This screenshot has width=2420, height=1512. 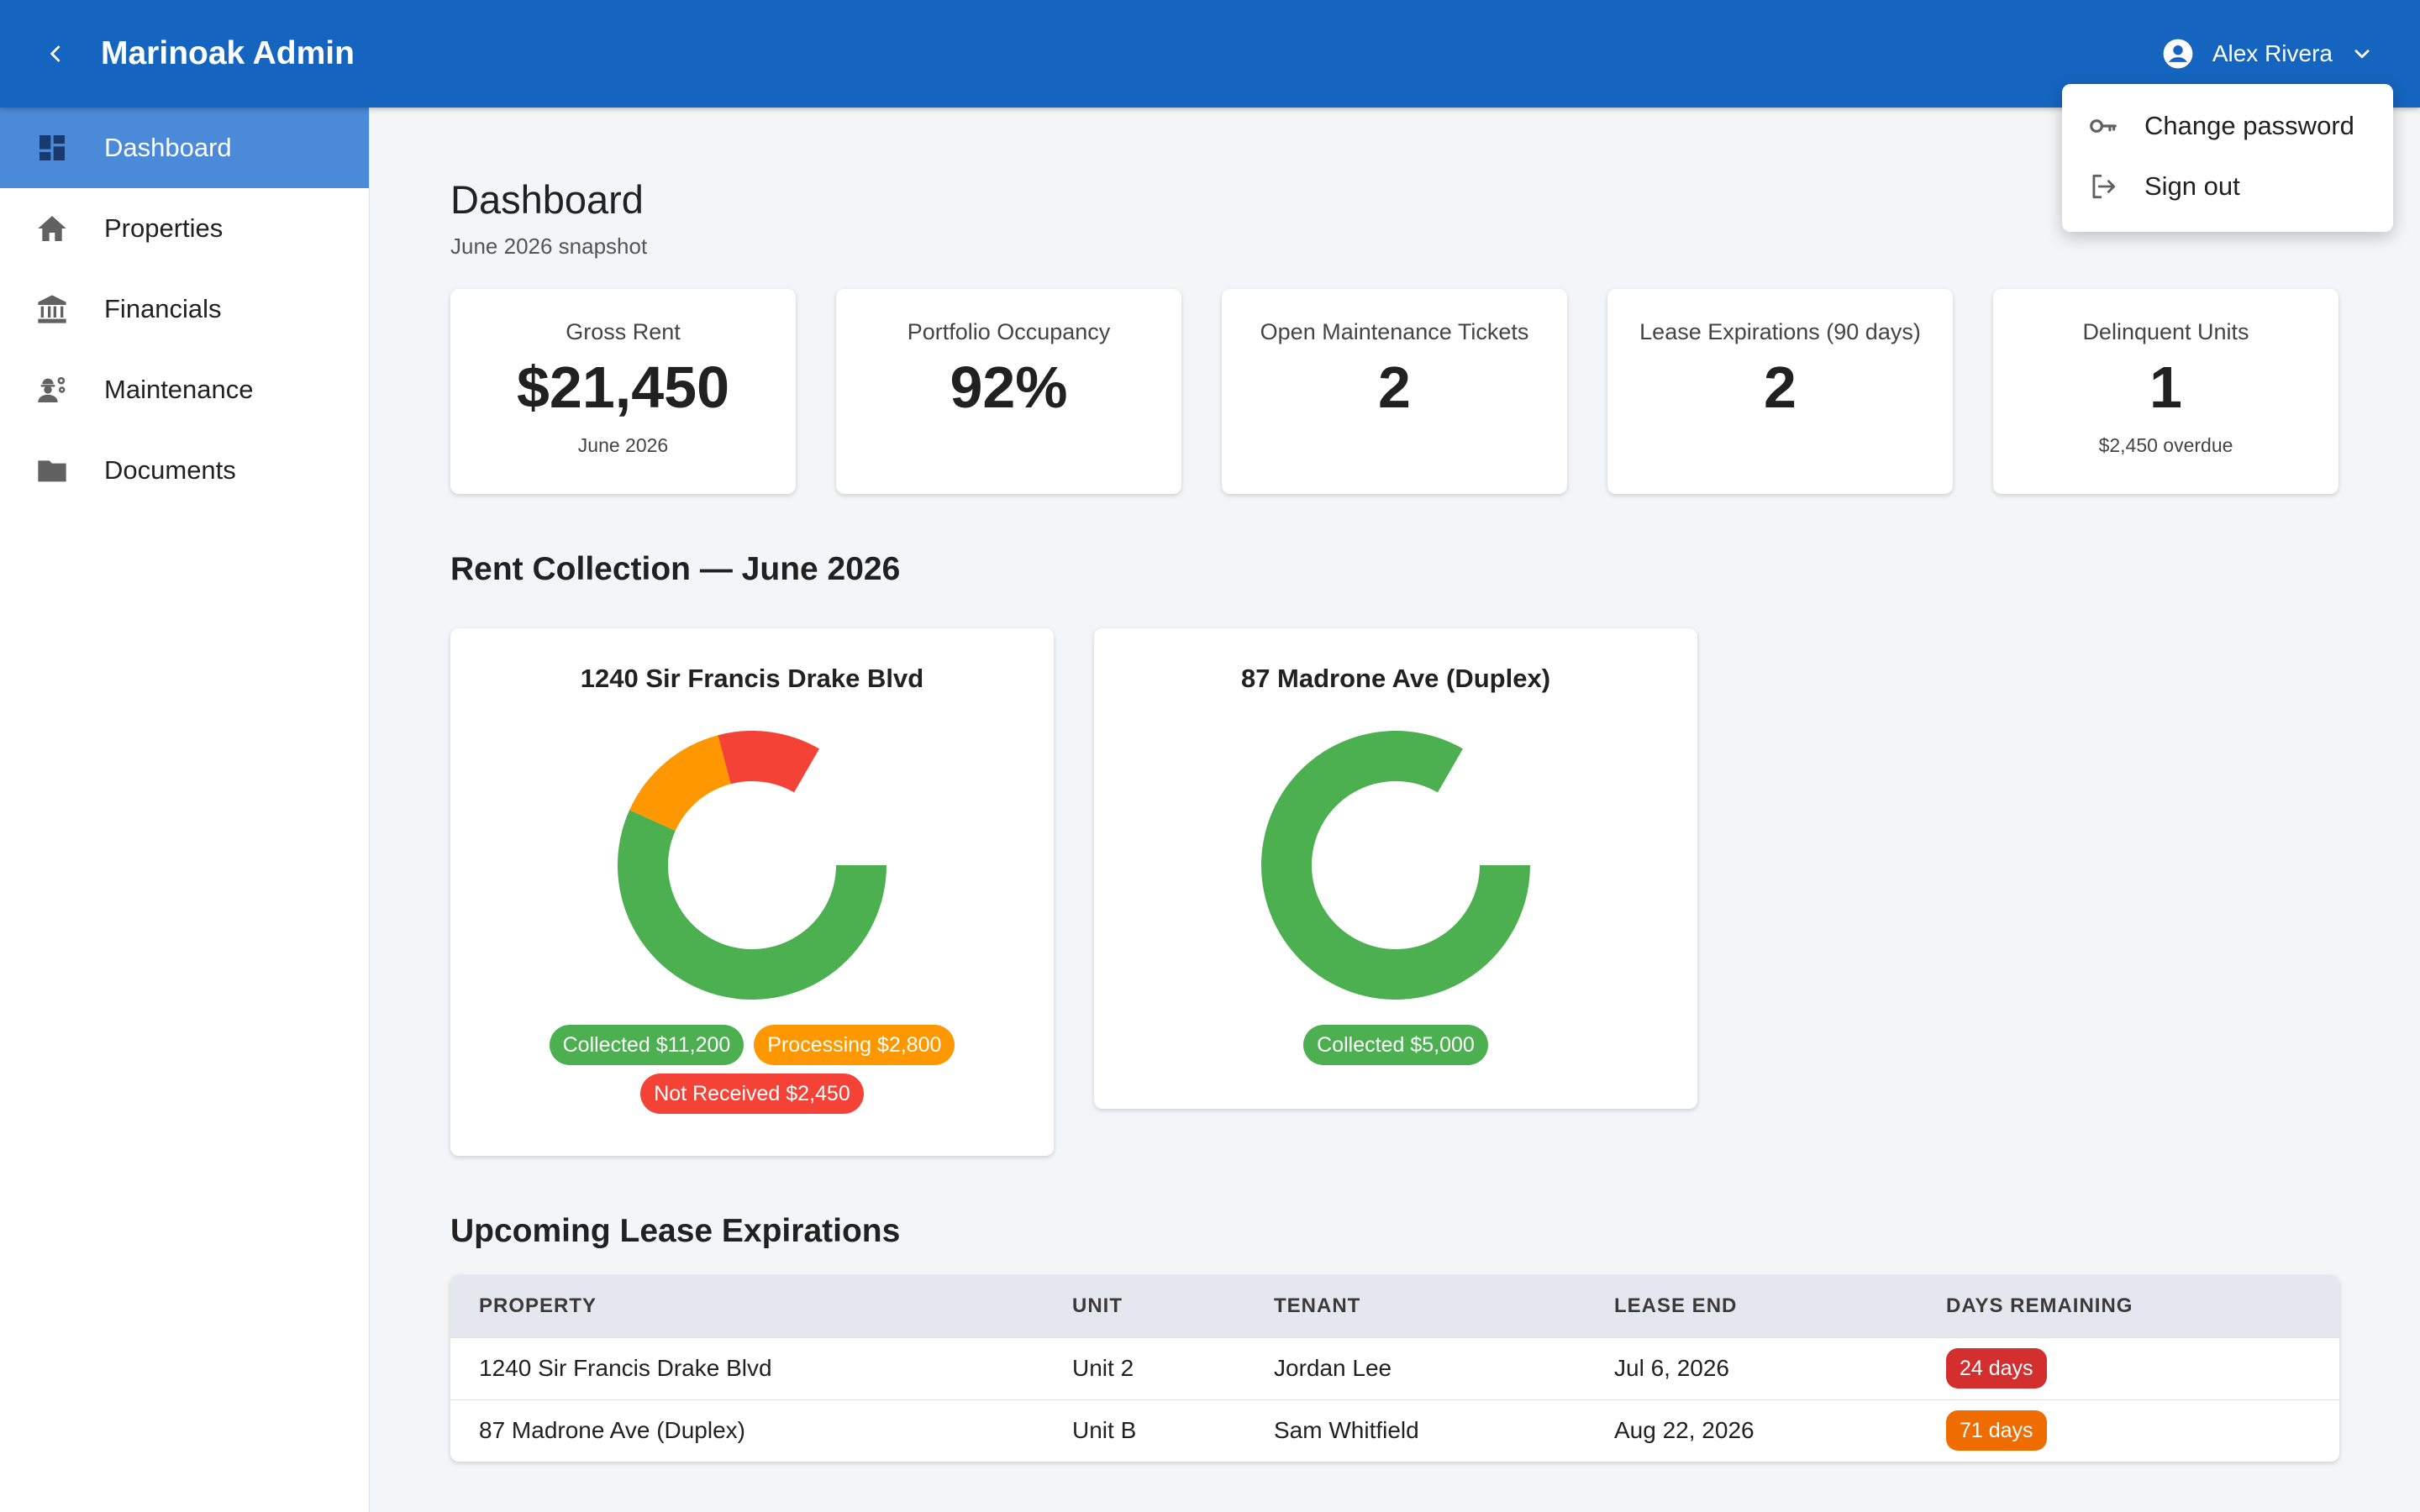 I want to click on user-name: Alex Rivera, so click(x=2272, y=53).